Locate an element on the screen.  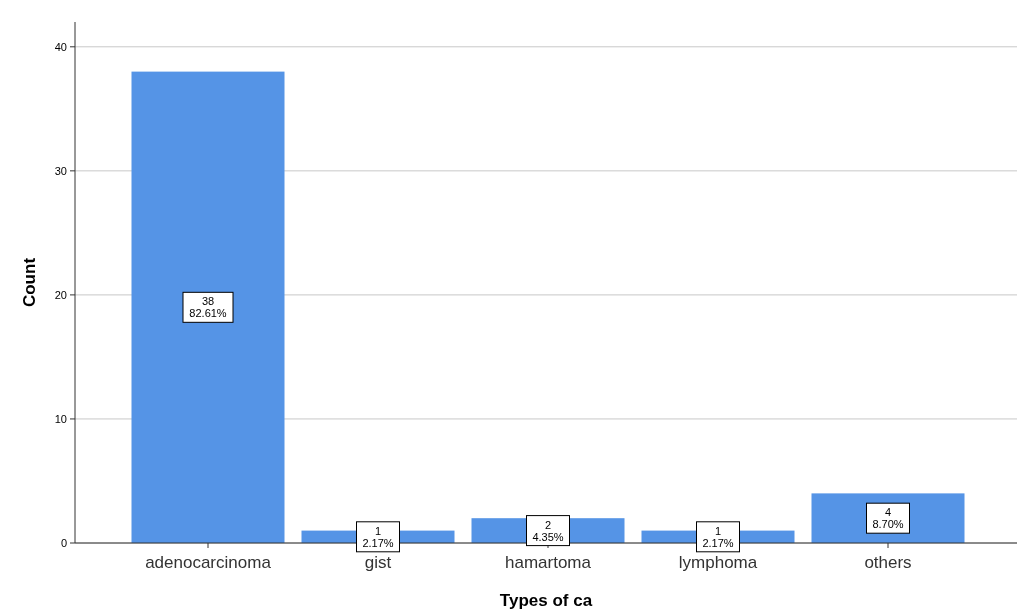
y-axis-title: Count is located at coordinates (29, 282).